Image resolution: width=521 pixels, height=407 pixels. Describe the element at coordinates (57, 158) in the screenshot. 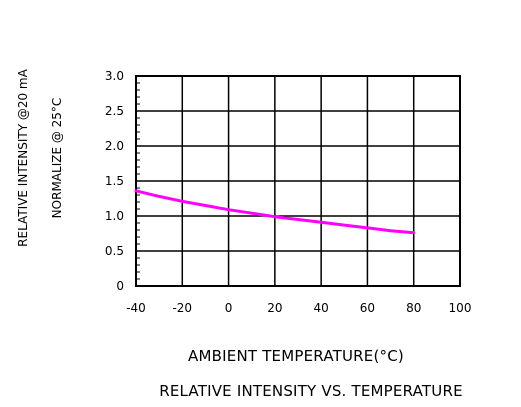

I see `y-axis-label-secondary: NORMALIZE @ 25°C` at that location.